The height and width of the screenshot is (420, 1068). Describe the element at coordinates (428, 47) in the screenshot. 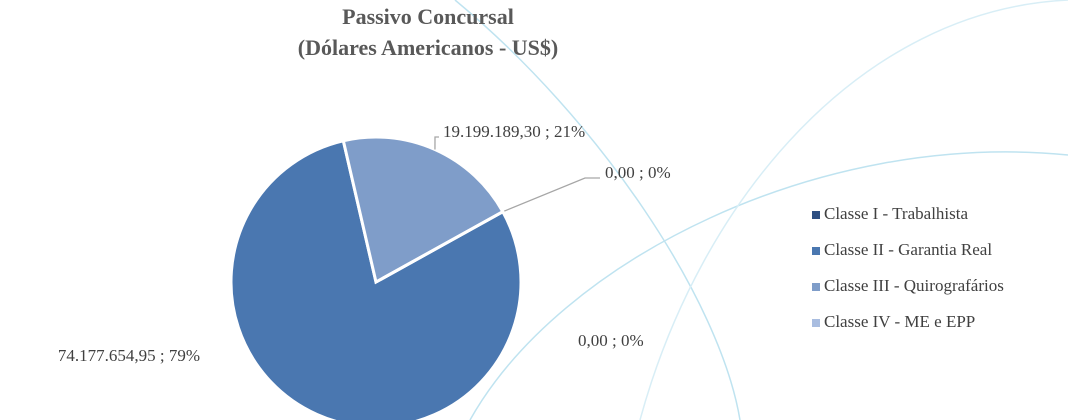

I see `chart-subtitle: (Dólares Americanos - US$)` at that location.